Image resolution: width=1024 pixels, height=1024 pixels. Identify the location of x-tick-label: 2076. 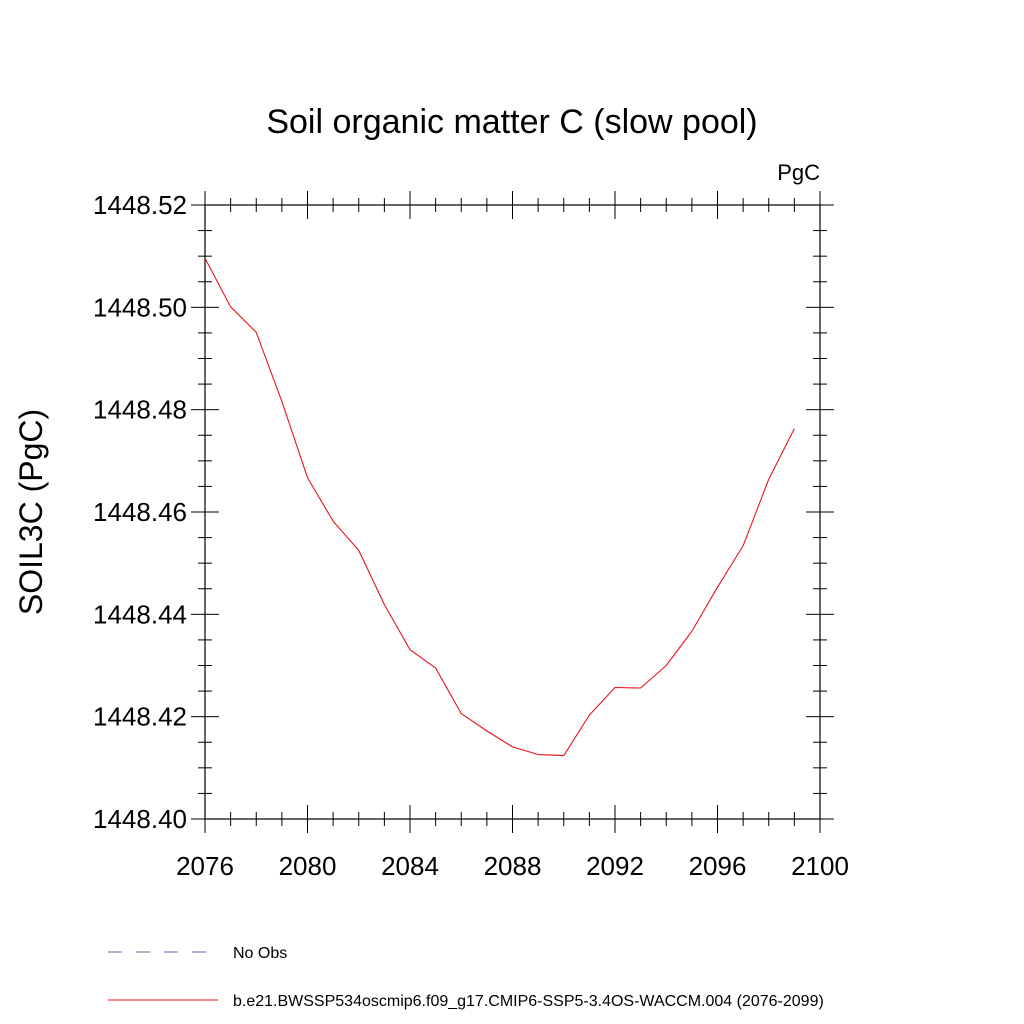
(205, 866).